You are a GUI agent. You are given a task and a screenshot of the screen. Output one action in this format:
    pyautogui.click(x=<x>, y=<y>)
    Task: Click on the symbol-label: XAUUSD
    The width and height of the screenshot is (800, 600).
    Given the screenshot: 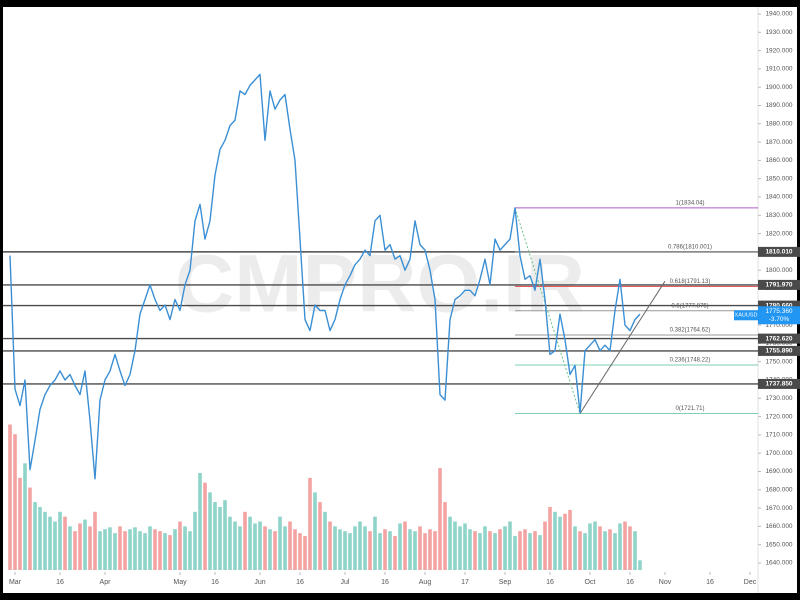 What is the action you would take?
    pyautogui.click(x=746, y=316)
    